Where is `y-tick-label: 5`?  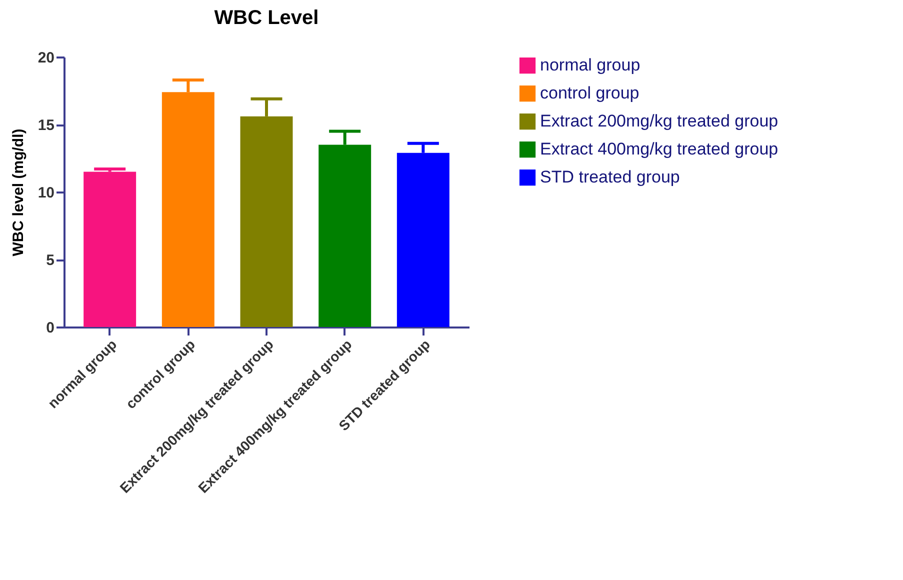
y-tick-label: 5 is located at coordinates (50, 260).